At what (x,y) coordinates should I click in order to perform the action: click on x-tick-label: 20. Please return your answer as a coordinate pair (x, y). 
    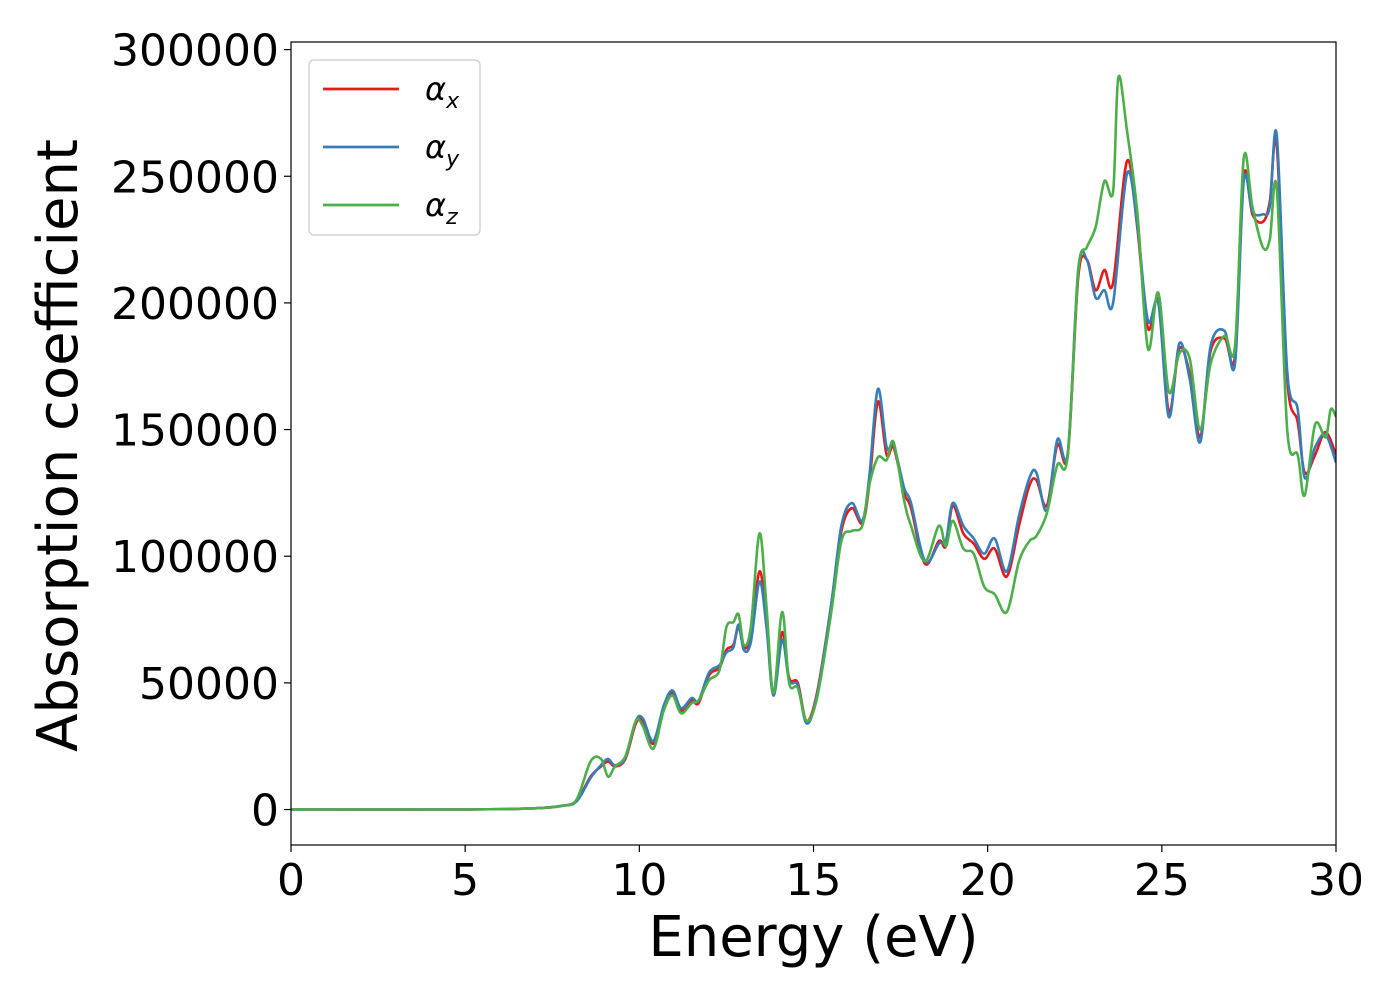
    Looking at the image, I should click on (988, 880).